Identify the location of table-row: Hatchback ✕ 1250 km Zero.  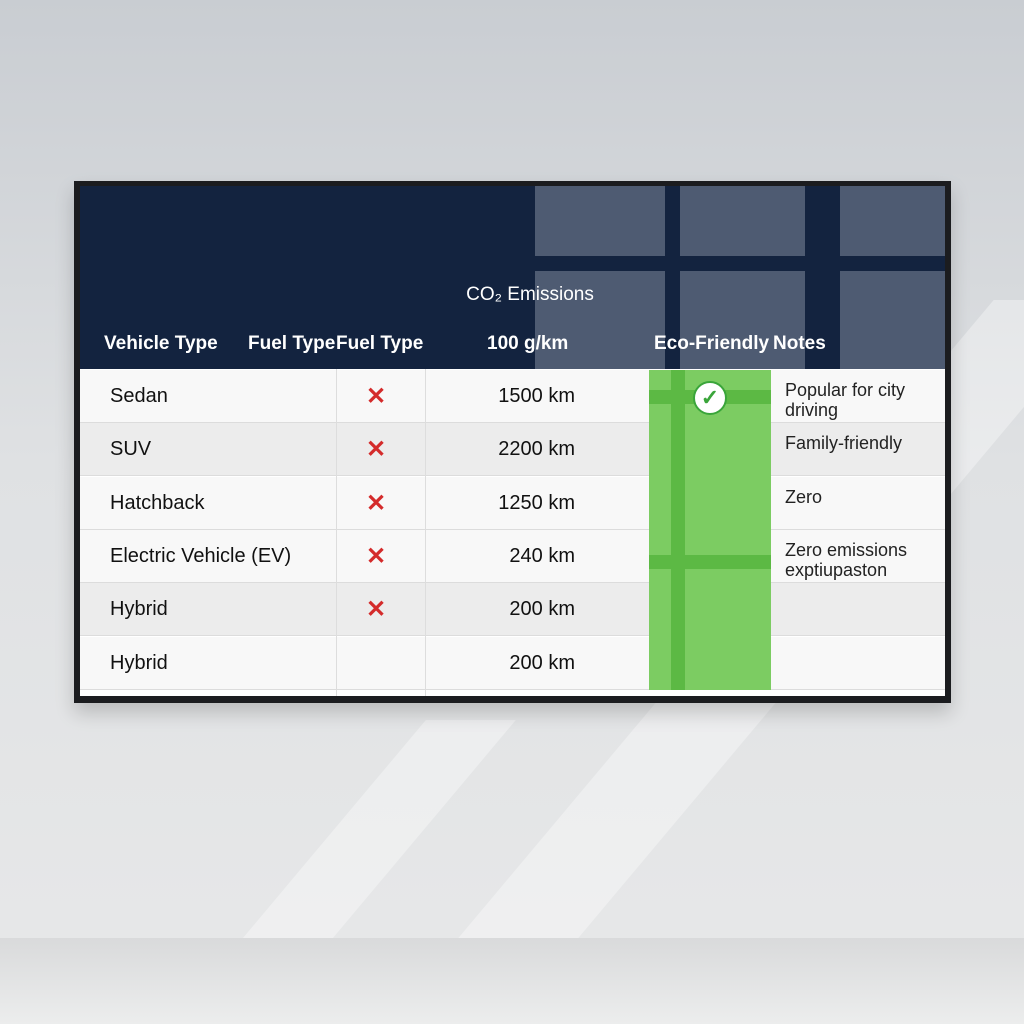
(512, 503).